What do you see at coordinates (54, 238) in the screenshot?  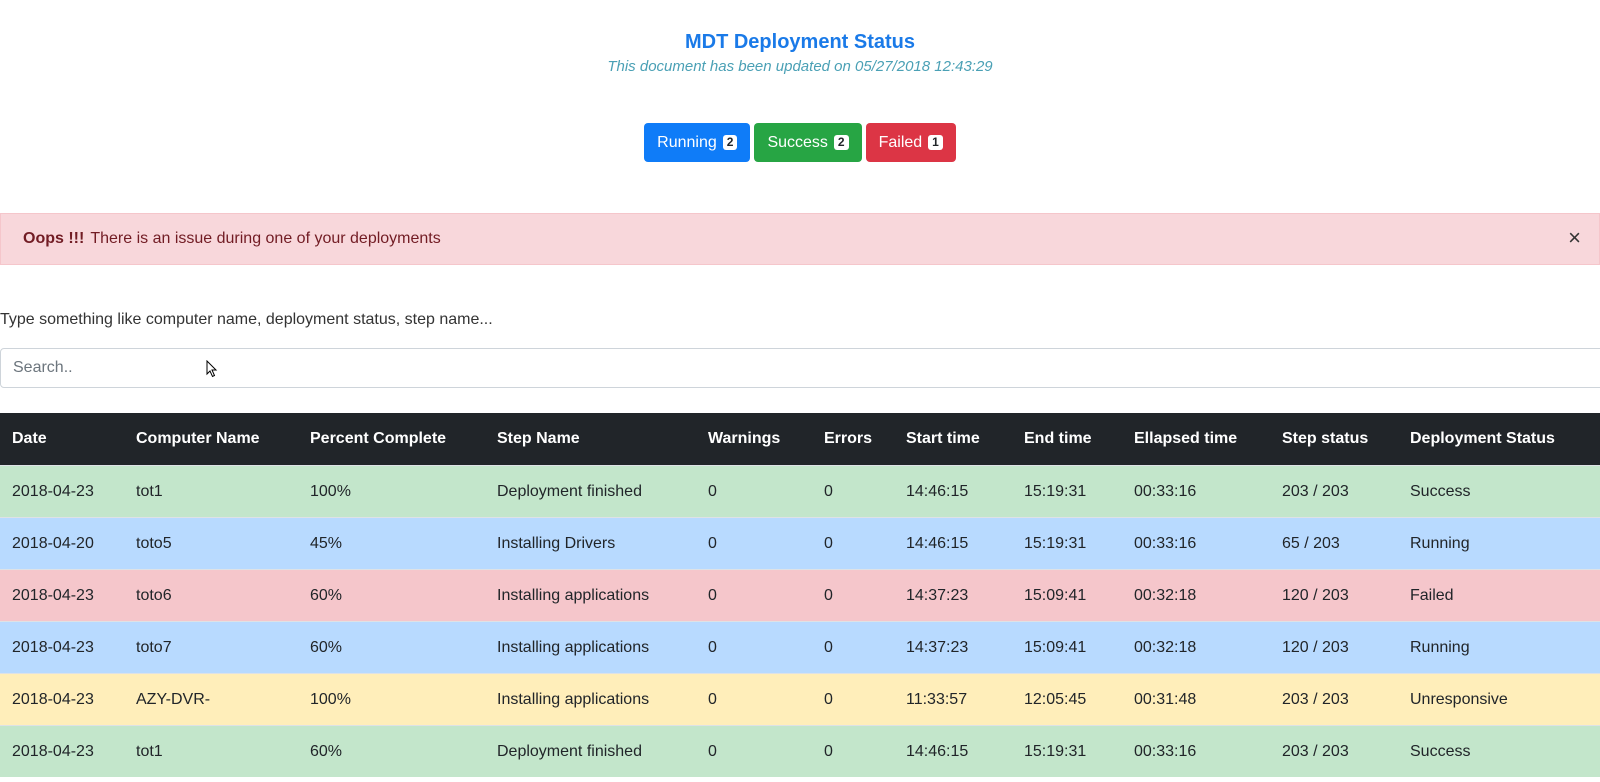 I see `alert-strong-text: Oops !!!` at bounding box center [54, 238].